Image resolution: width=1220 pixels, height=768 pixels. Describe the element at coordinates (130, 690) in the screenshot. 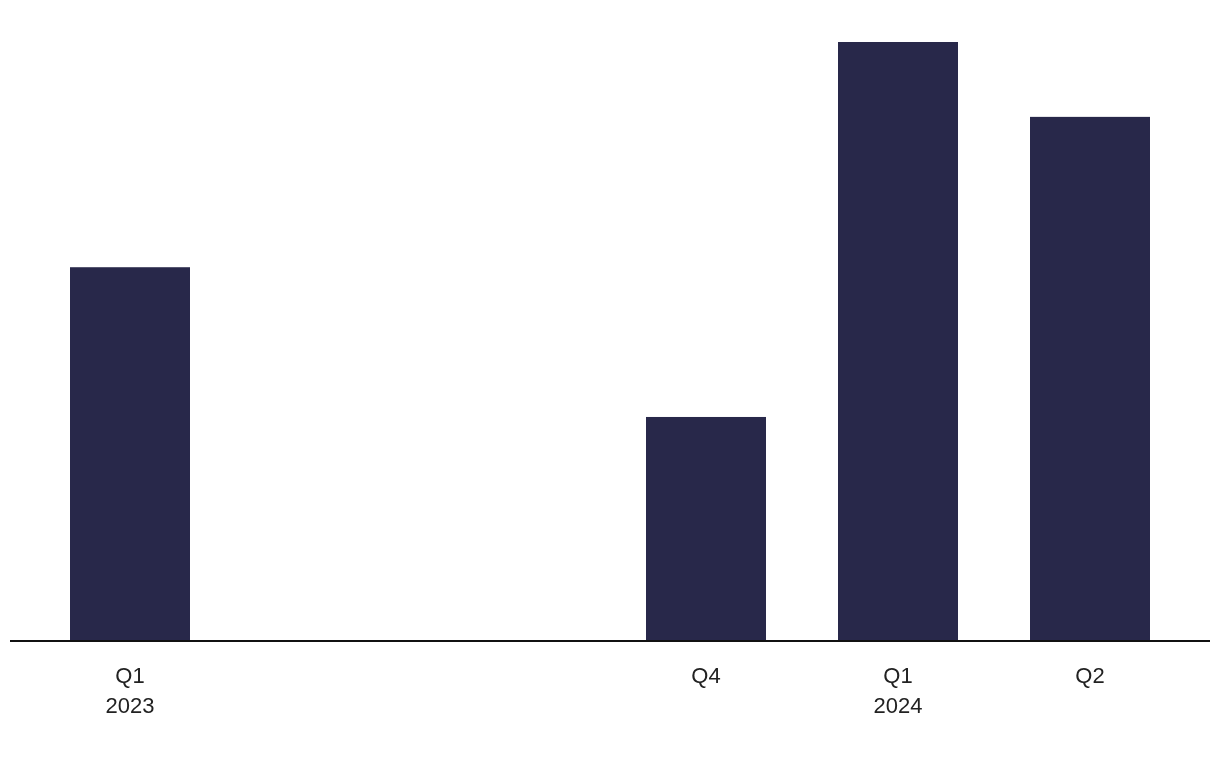

I see `x-tick-label: Q1 2023` at that location.